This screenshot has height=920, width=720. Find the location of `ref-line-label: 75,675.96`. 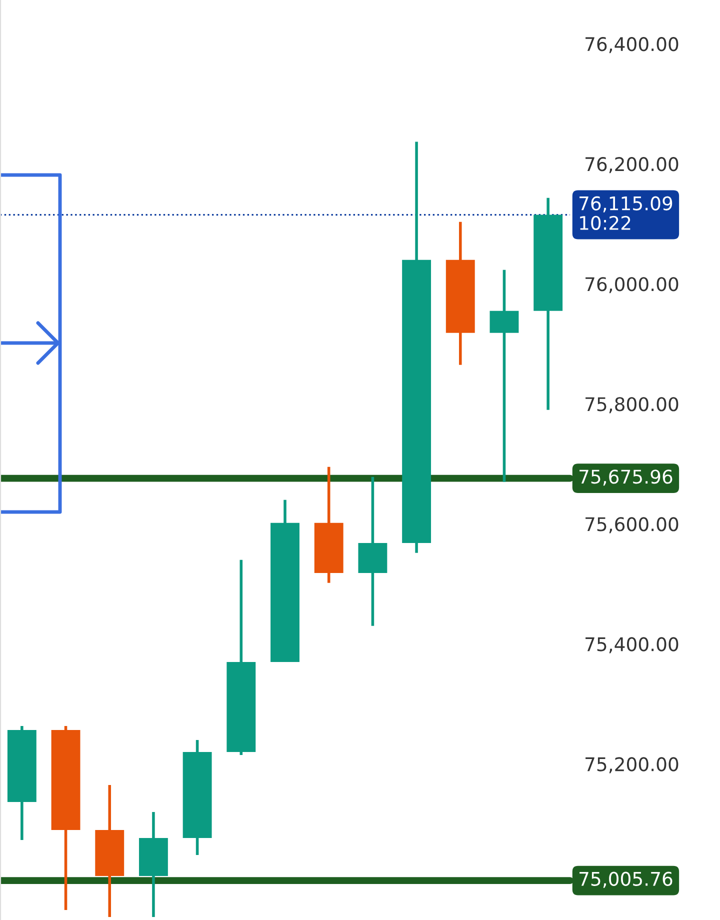

ref-line-label: 75,675.96 is located at coordinates (626, 478).